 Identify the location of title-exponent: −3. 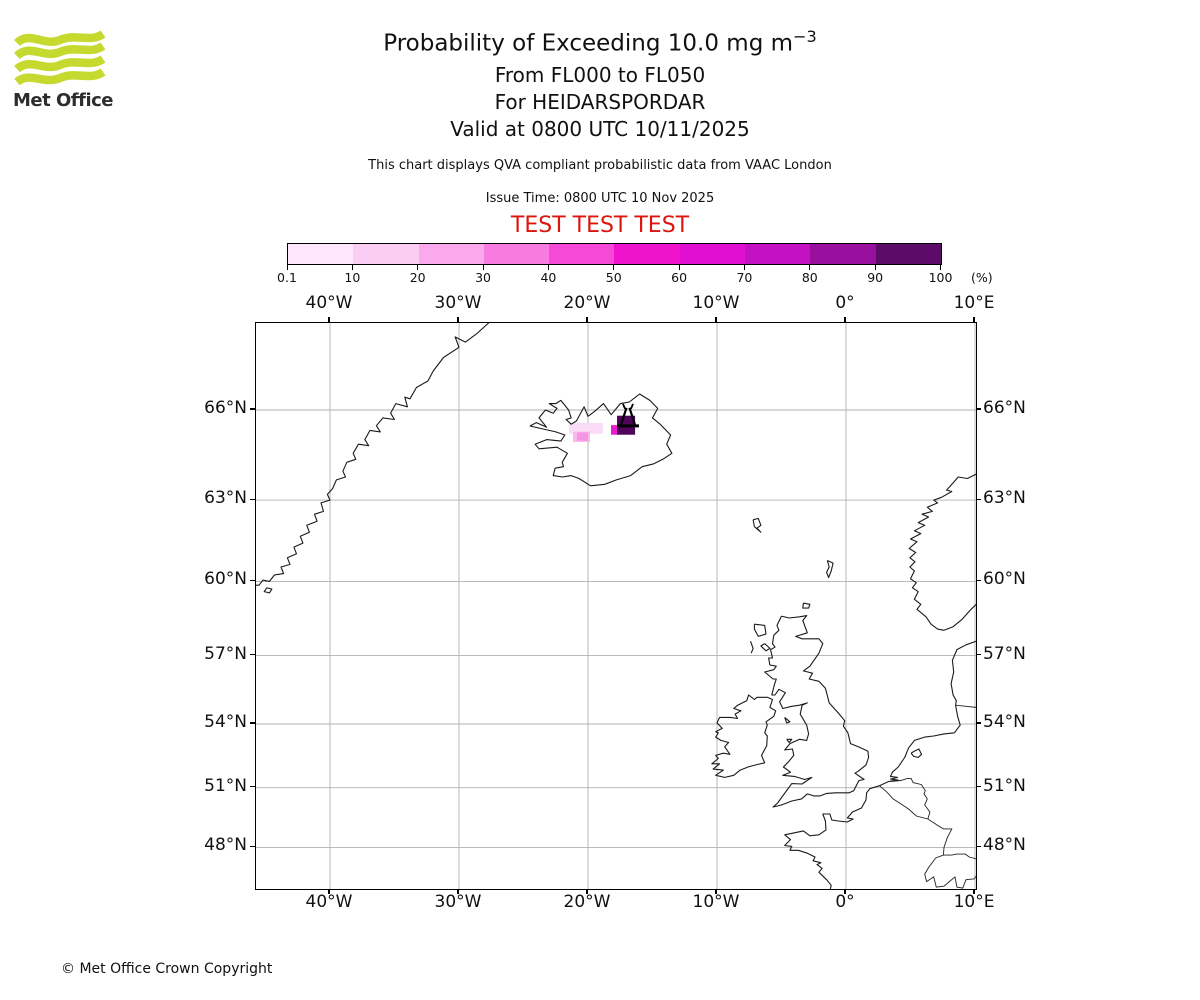
(805, 36).